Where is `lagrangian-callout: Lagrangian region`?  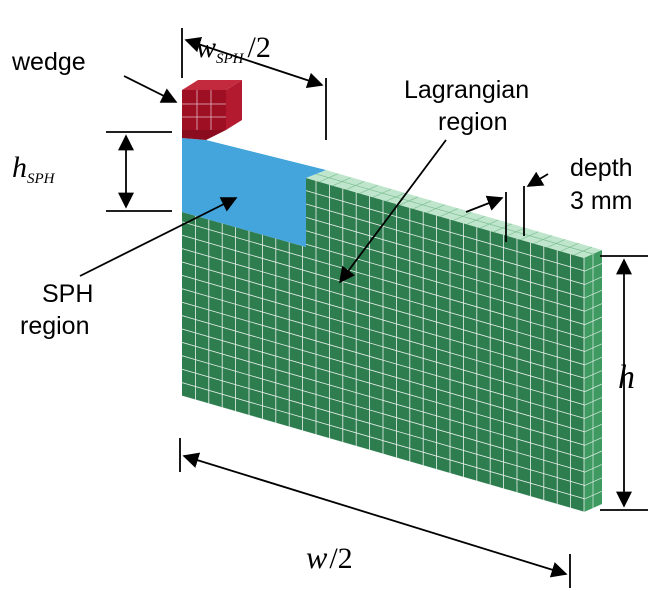 lagrangian-callout: Lagrangian region is located at coordinates (434, 180).